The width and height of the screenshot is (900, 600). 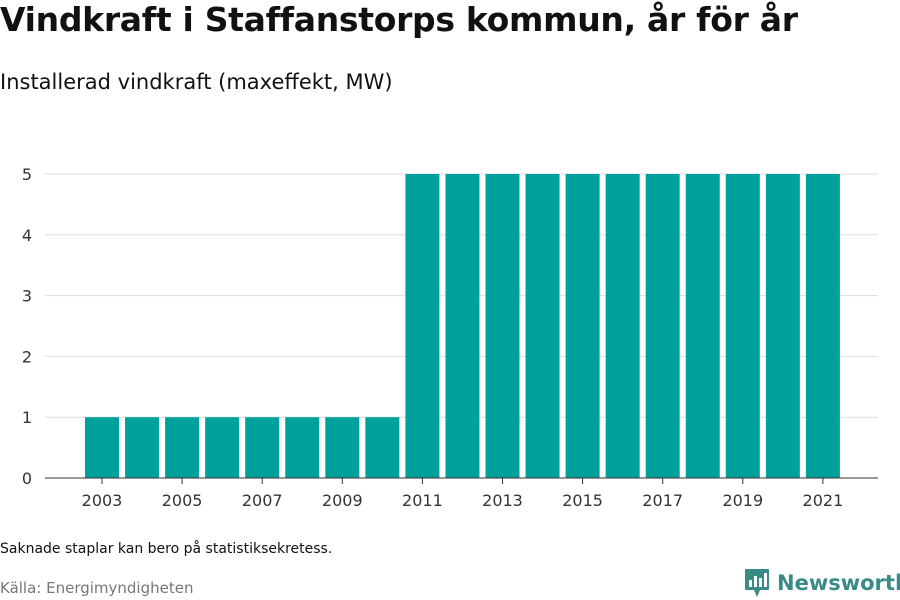 What do you see at coordinates (782, 326) in the screenshot?
I see `bar-2020` at bounding box center [782, 326].